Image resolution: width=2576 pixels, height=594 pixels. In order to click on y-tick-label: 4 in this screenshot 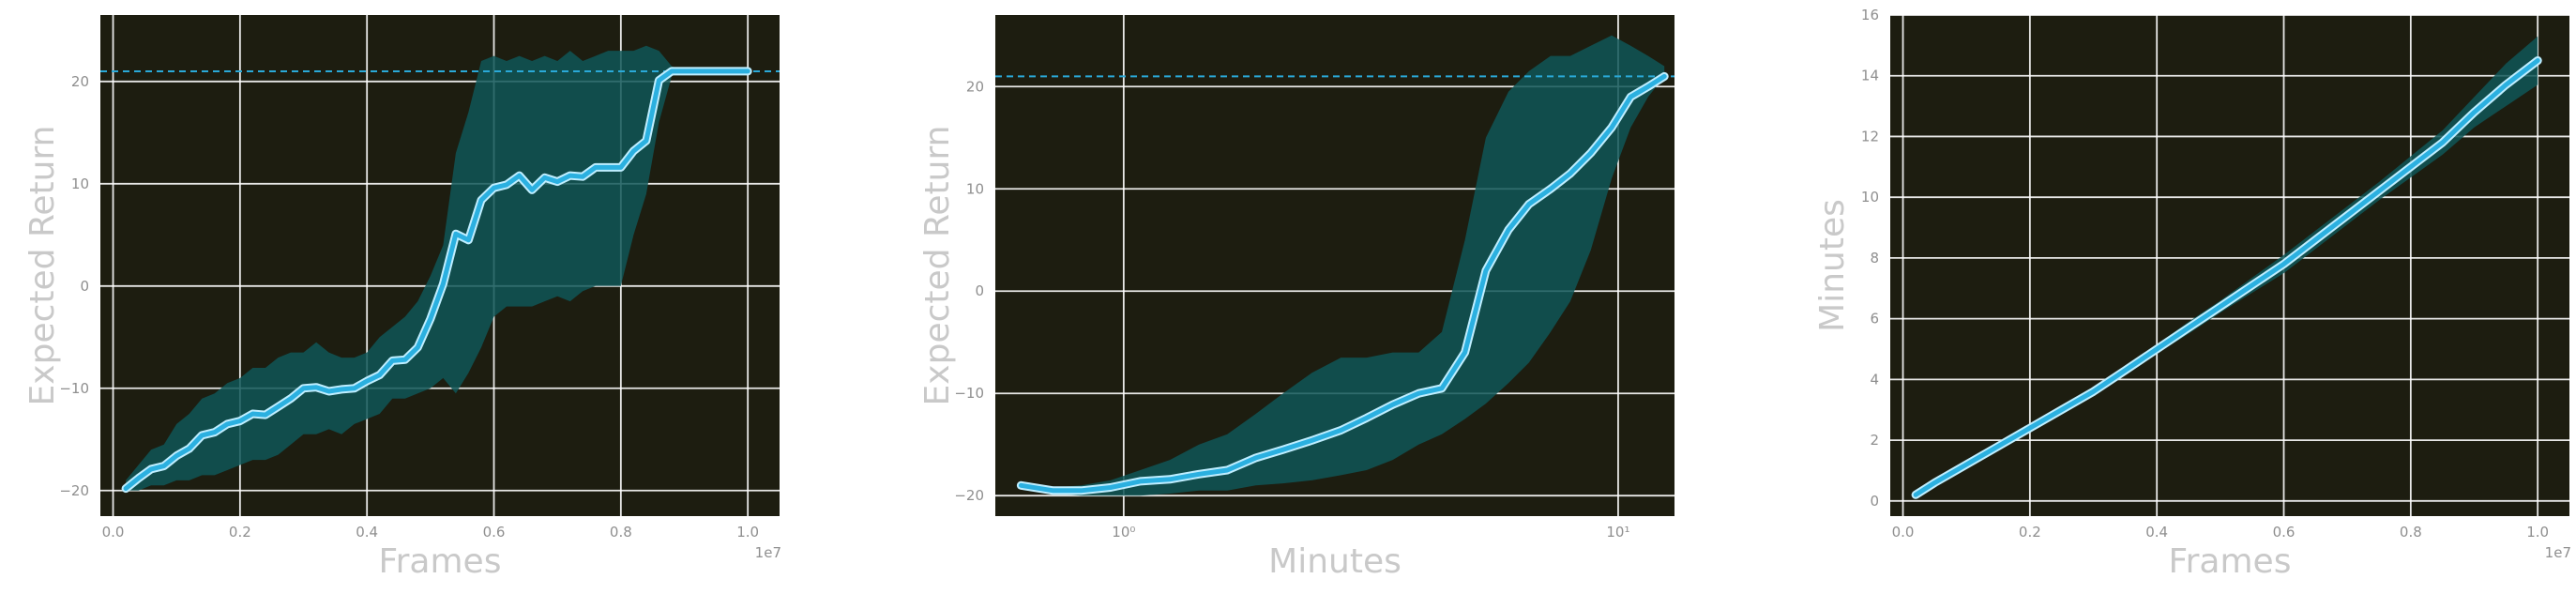, I will do `click(1875, 380)`.